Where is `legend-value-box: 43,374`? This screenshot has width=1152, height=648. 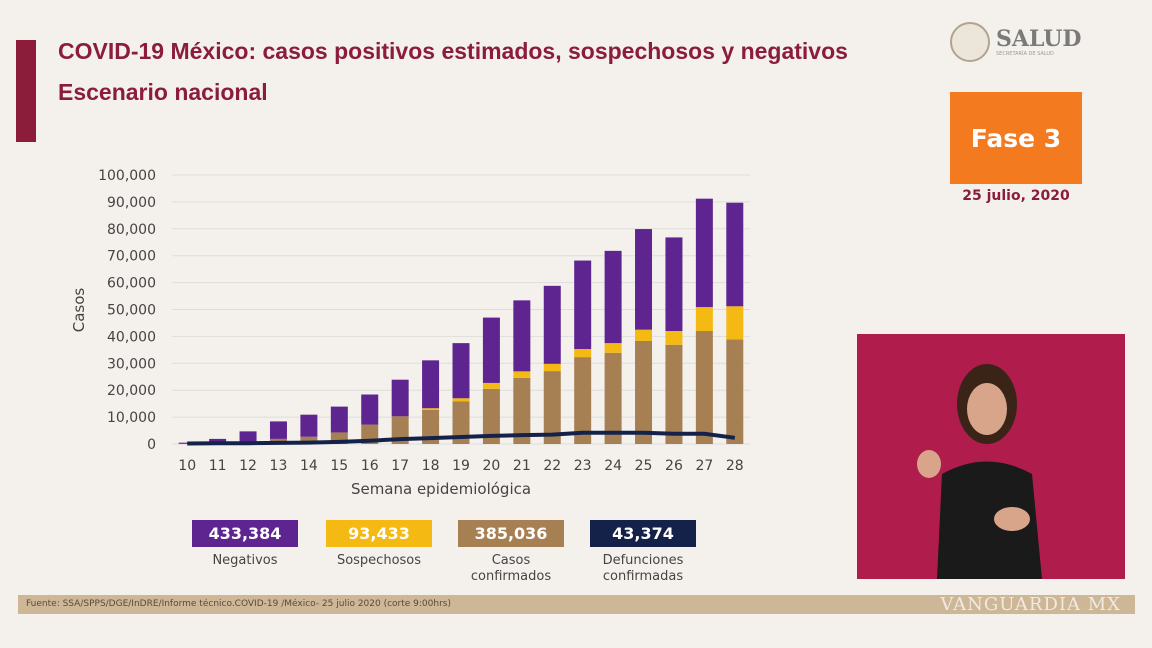
legend-value-box: 43,374 is located at coordinates (643, 533).